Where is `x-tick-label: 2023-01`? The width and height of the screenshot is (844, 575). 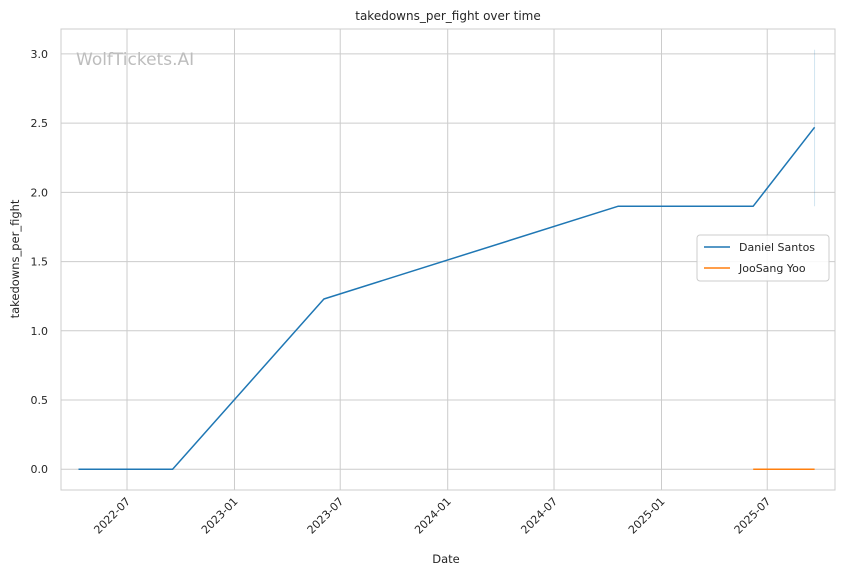 x-tick-label: 2023-01 is located at coordinates (220, 516).